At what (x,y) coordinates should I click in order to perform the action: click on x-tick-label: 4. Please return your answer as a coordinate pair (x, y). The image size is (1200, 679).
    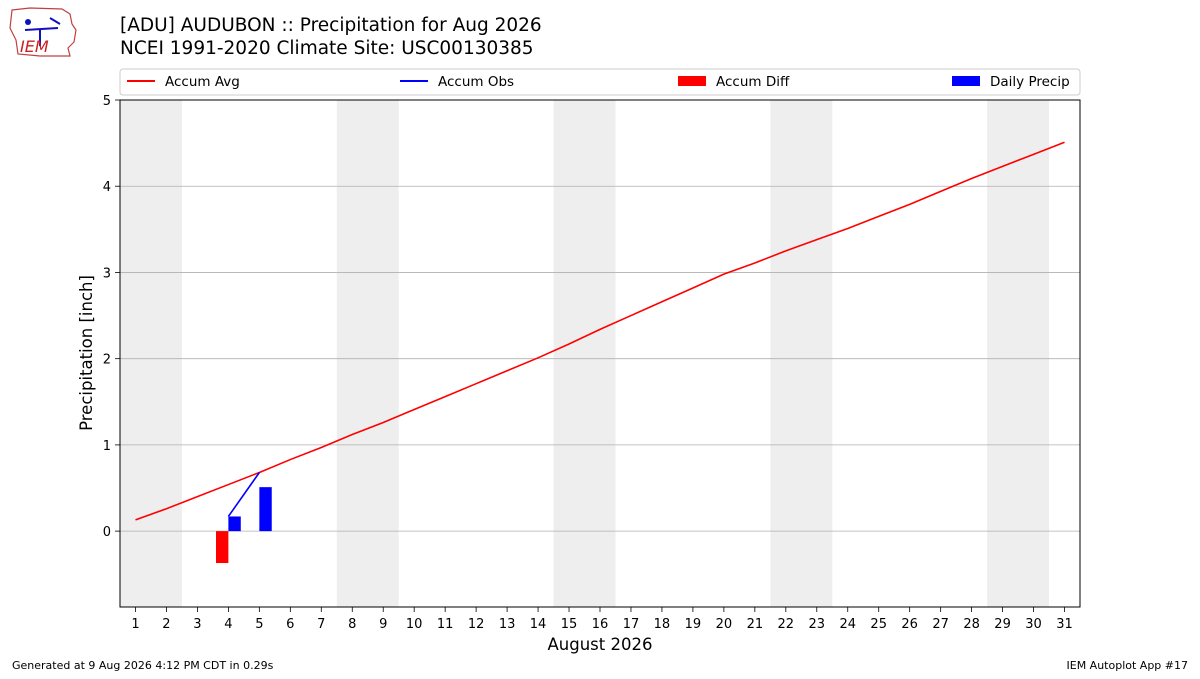
    Looking at the image, I should click on (228, 624).